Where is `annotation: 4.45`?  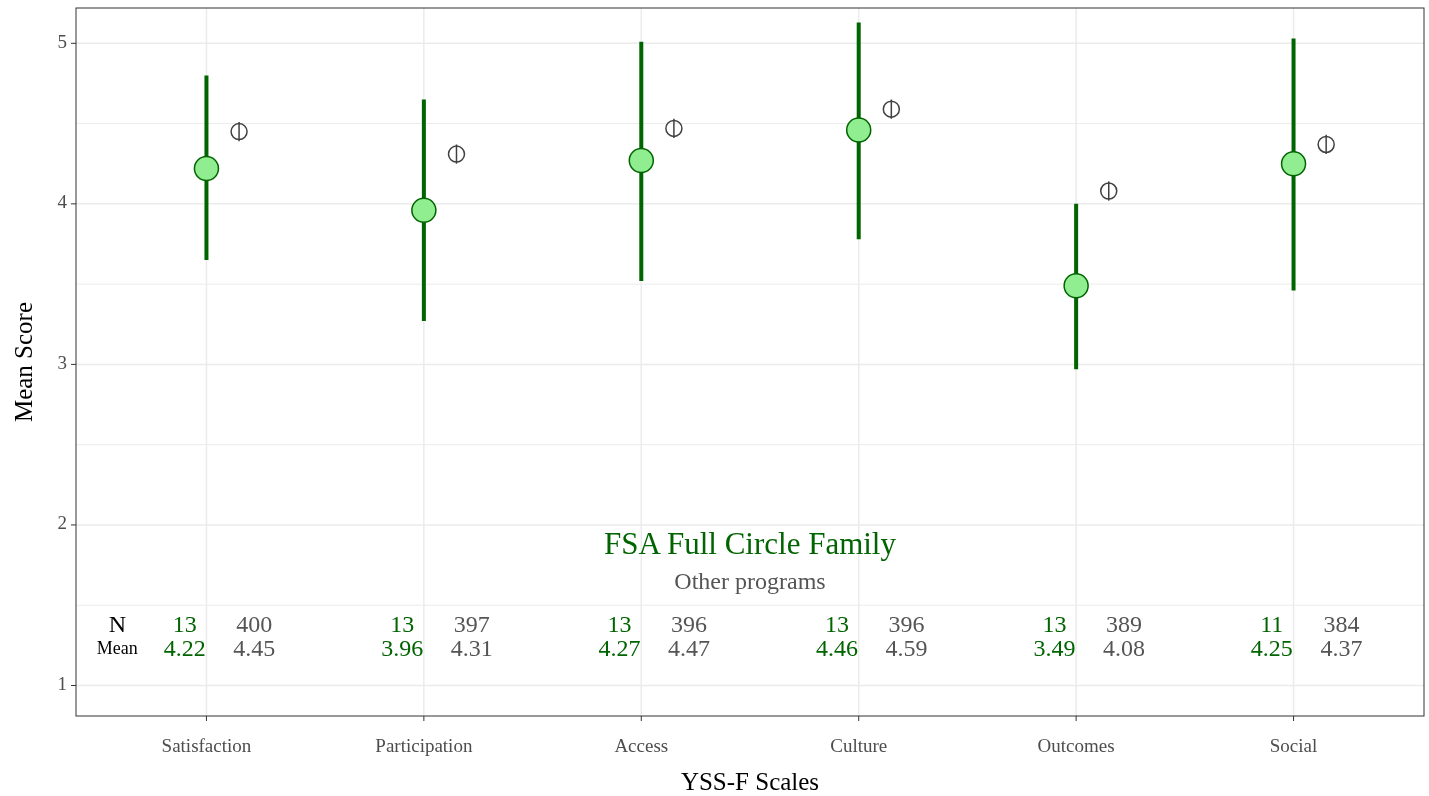
annotation: 4.45 is located at coordinates (254, 647).